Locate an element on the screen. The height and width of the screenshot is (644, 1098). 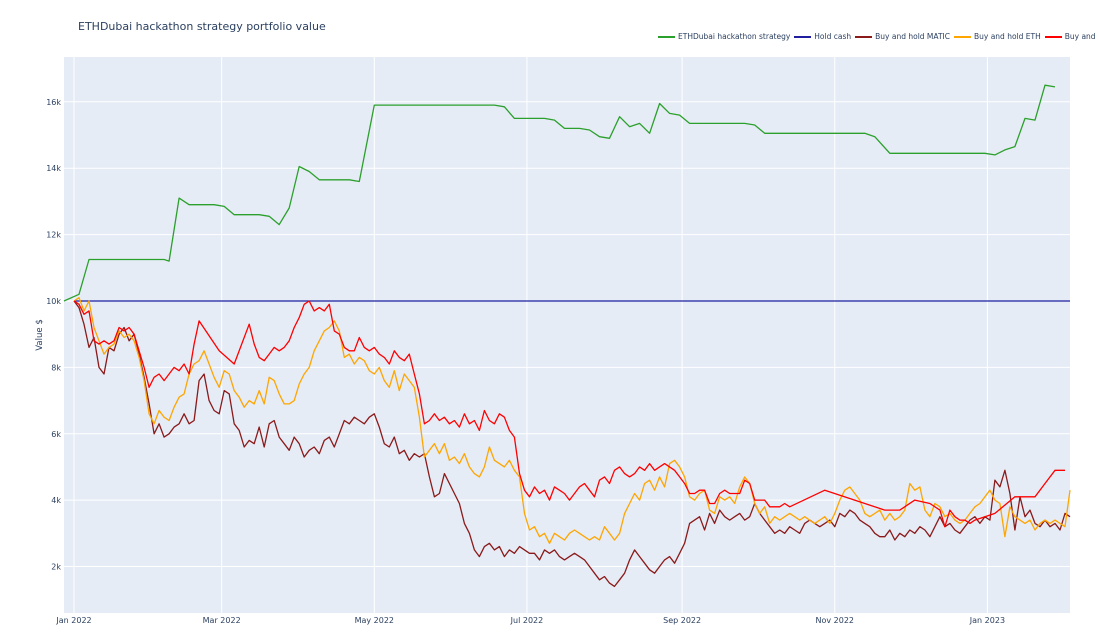
legend-item-hold-cash: Hold cash is located at coordinates (824, 36).